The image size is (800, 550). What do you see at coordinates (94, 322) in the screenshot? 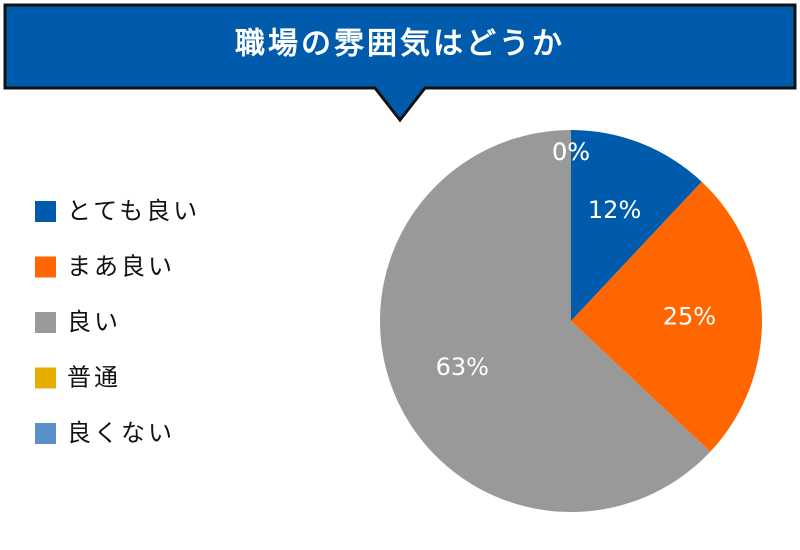
I see `legend-label: 良い` at bounding box center [94, 322].